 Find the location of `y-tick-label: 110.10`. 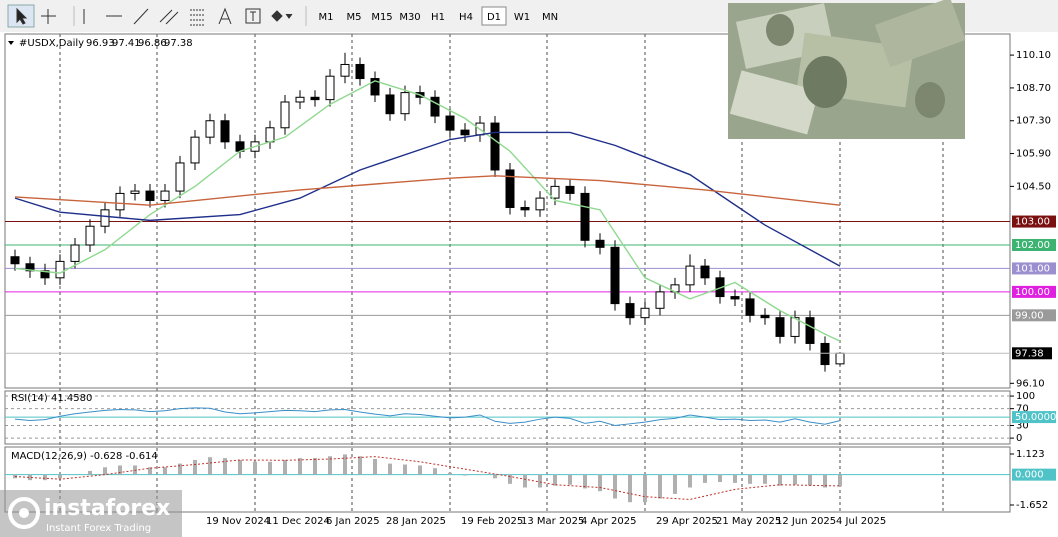

y-tick-label: 110.10 is located at coordinates (1033, 55).